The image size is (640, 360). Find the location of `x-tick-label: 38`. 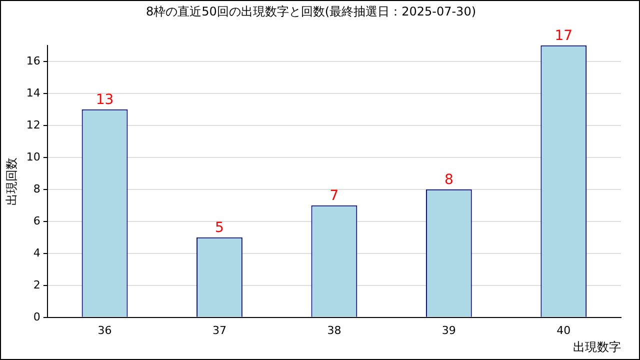

x-tick-label: 38 is located at coordinates (334, 330).